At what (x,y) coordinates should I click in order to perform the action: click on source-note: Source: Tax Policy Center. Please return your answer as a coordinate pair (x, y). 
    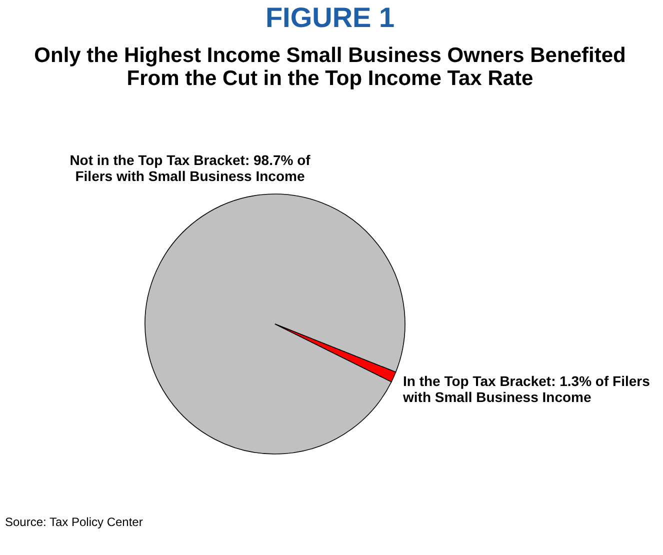
    Looking at the image, I should click on (74, 522).